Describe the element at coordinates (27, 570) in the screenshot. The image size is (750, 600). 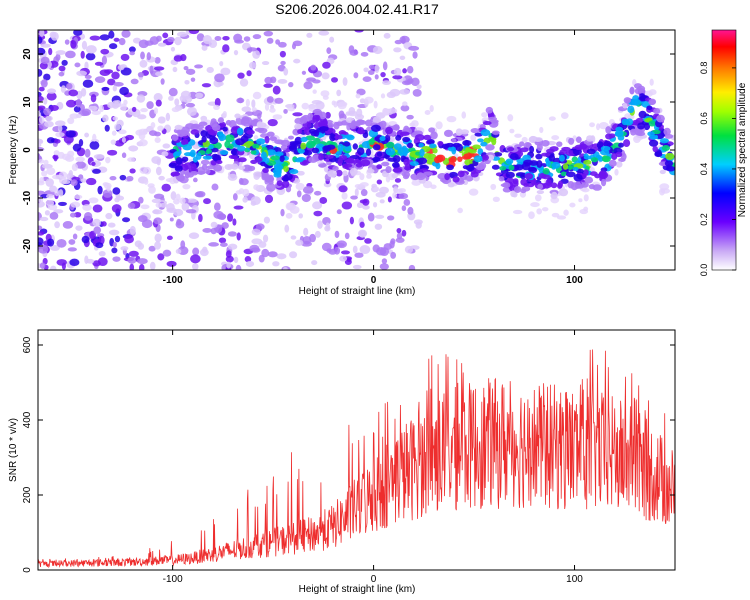
I see `y-tick-label: 0` at that location.